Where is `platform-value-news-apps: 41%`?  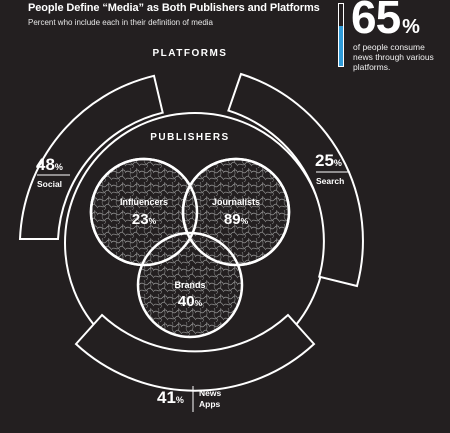
platform-value-news-apps: 41% is located at coordinates (170, 397).